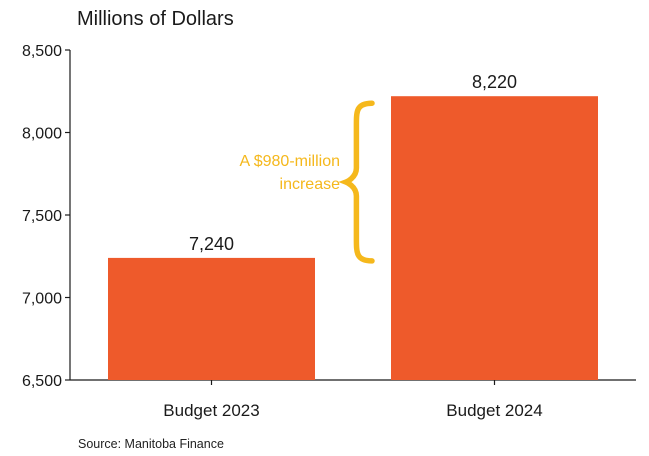 The height and width of the screenshot is (456, 649). Describe the element at coordinates (42, 381) in the screenshot. I see `y-tick-label: 6,500` at that location.